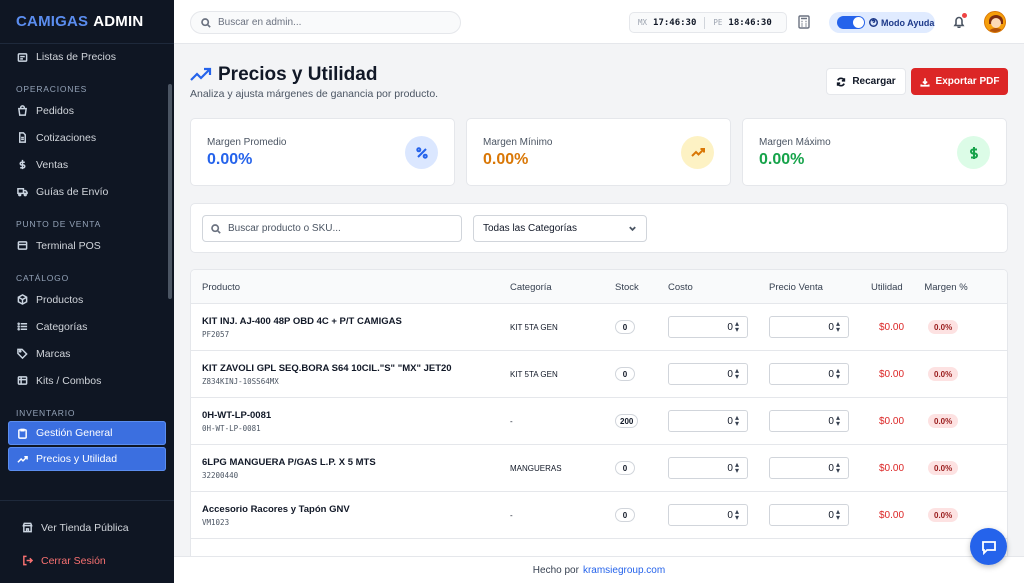 The height and width of the screenshot is (583, 1024). I want to click on sidebar-item-sales: Ventas, so click(87, 164).